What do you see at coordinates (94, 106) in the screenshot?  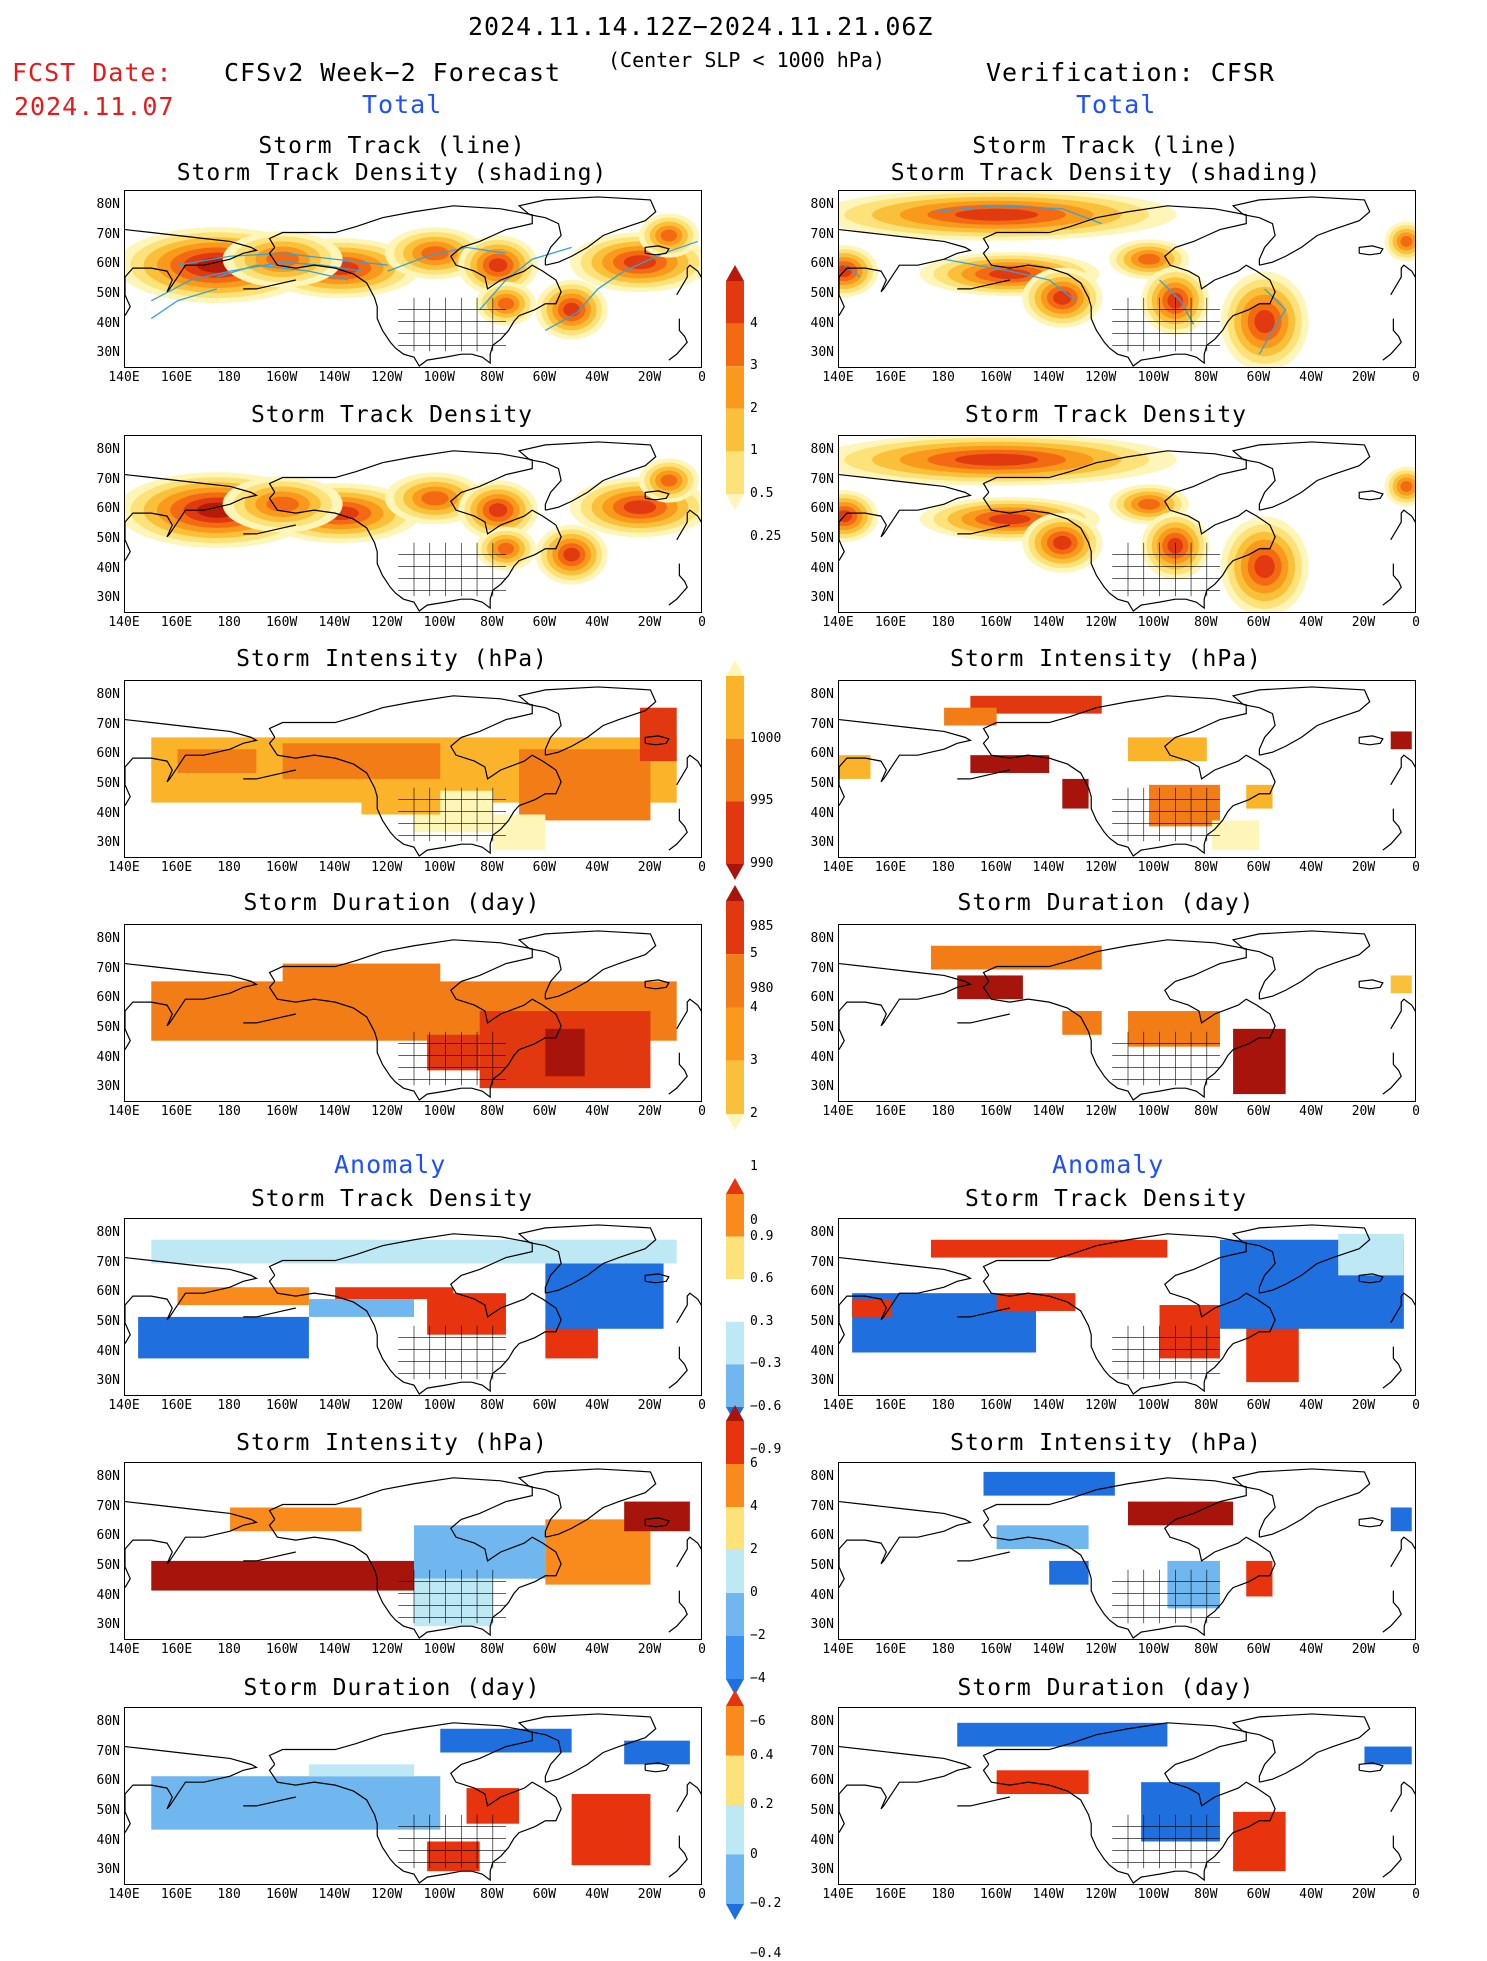 I see `fcst-date-value: 2024.11.07` at bounding box center [94, 106].